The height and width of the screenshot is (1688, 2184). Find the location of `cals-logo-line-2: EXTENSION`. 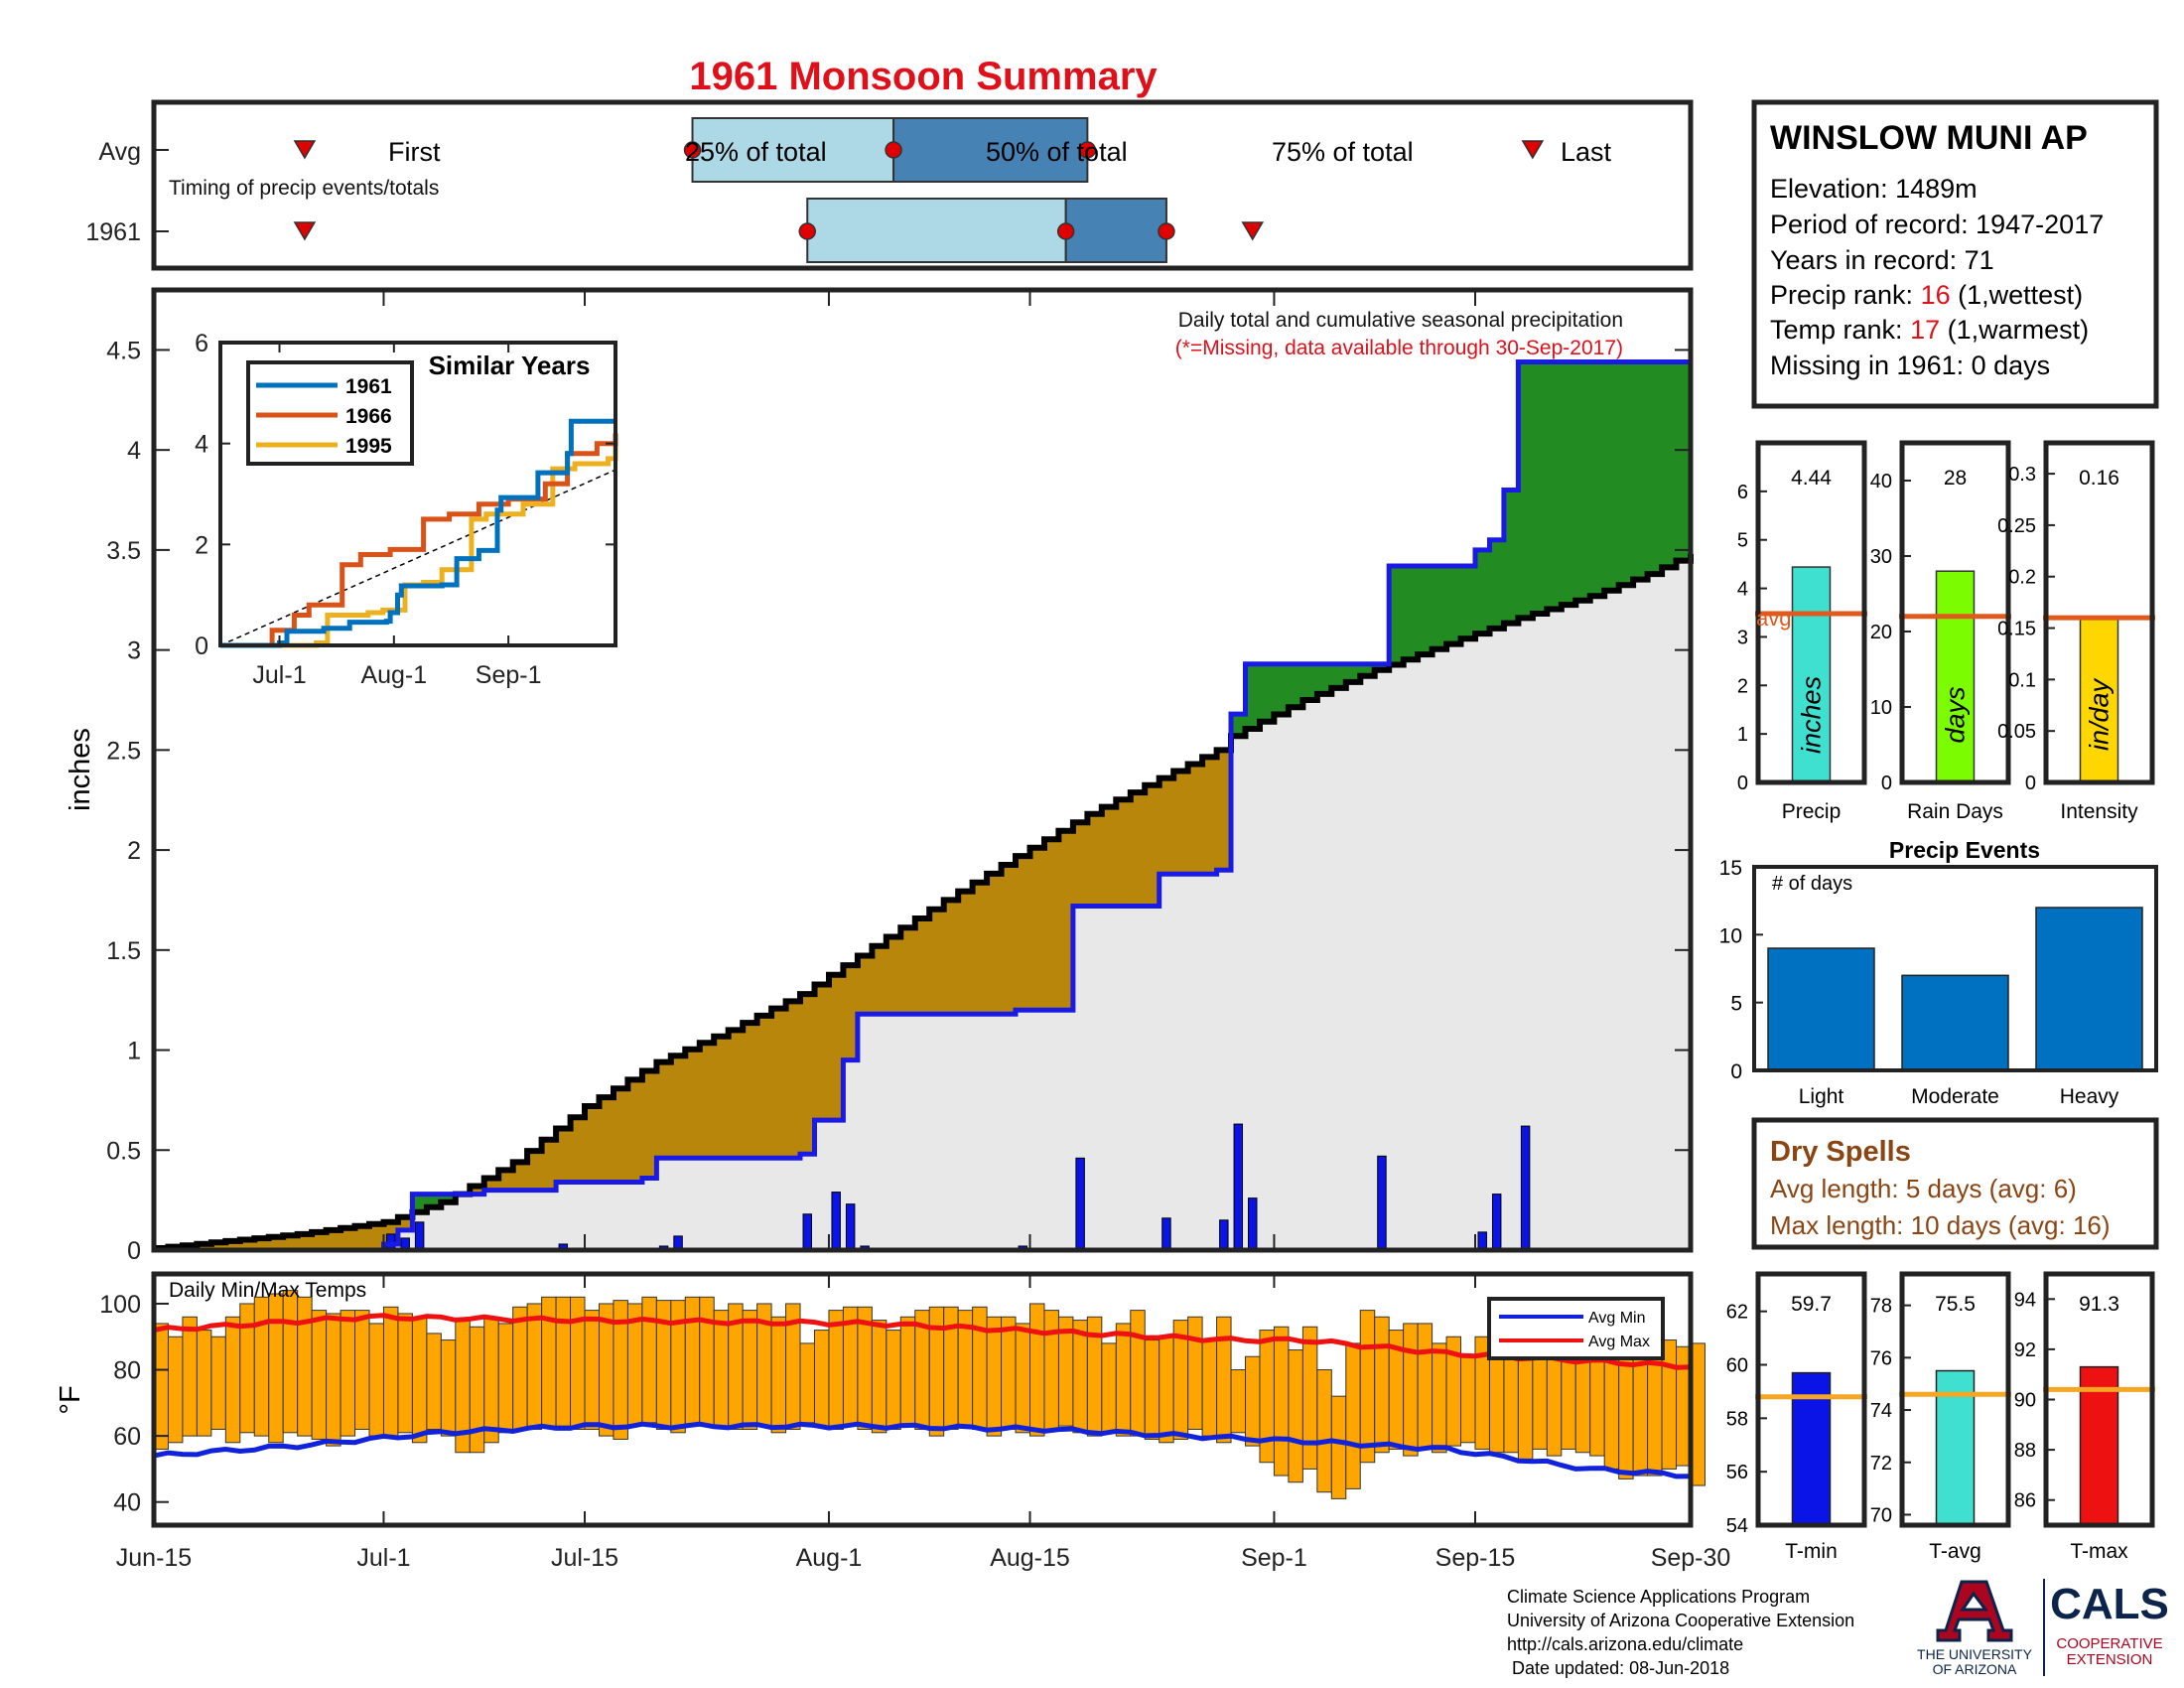

cals-logo-line-2: EXTENSION is located at coordinates (2110, 1659).